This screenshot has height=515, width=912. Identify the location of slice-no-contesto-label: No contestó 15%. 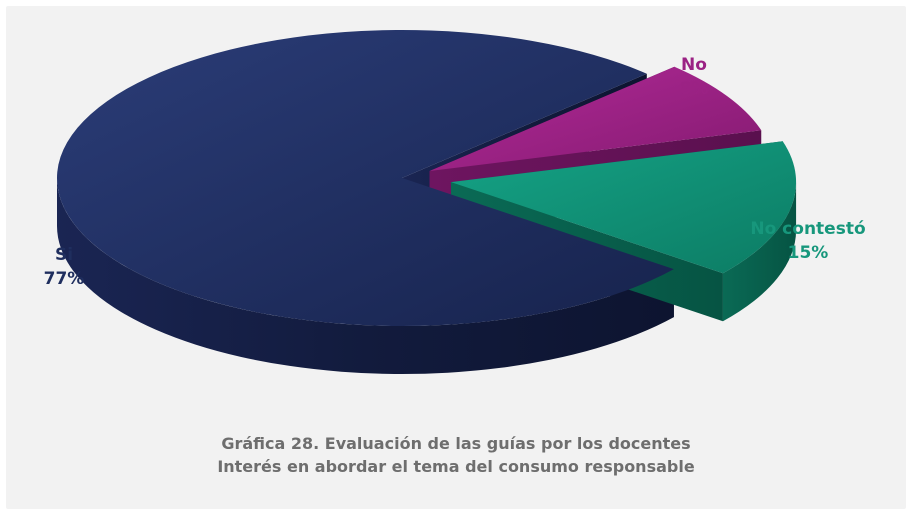
(807, 241).